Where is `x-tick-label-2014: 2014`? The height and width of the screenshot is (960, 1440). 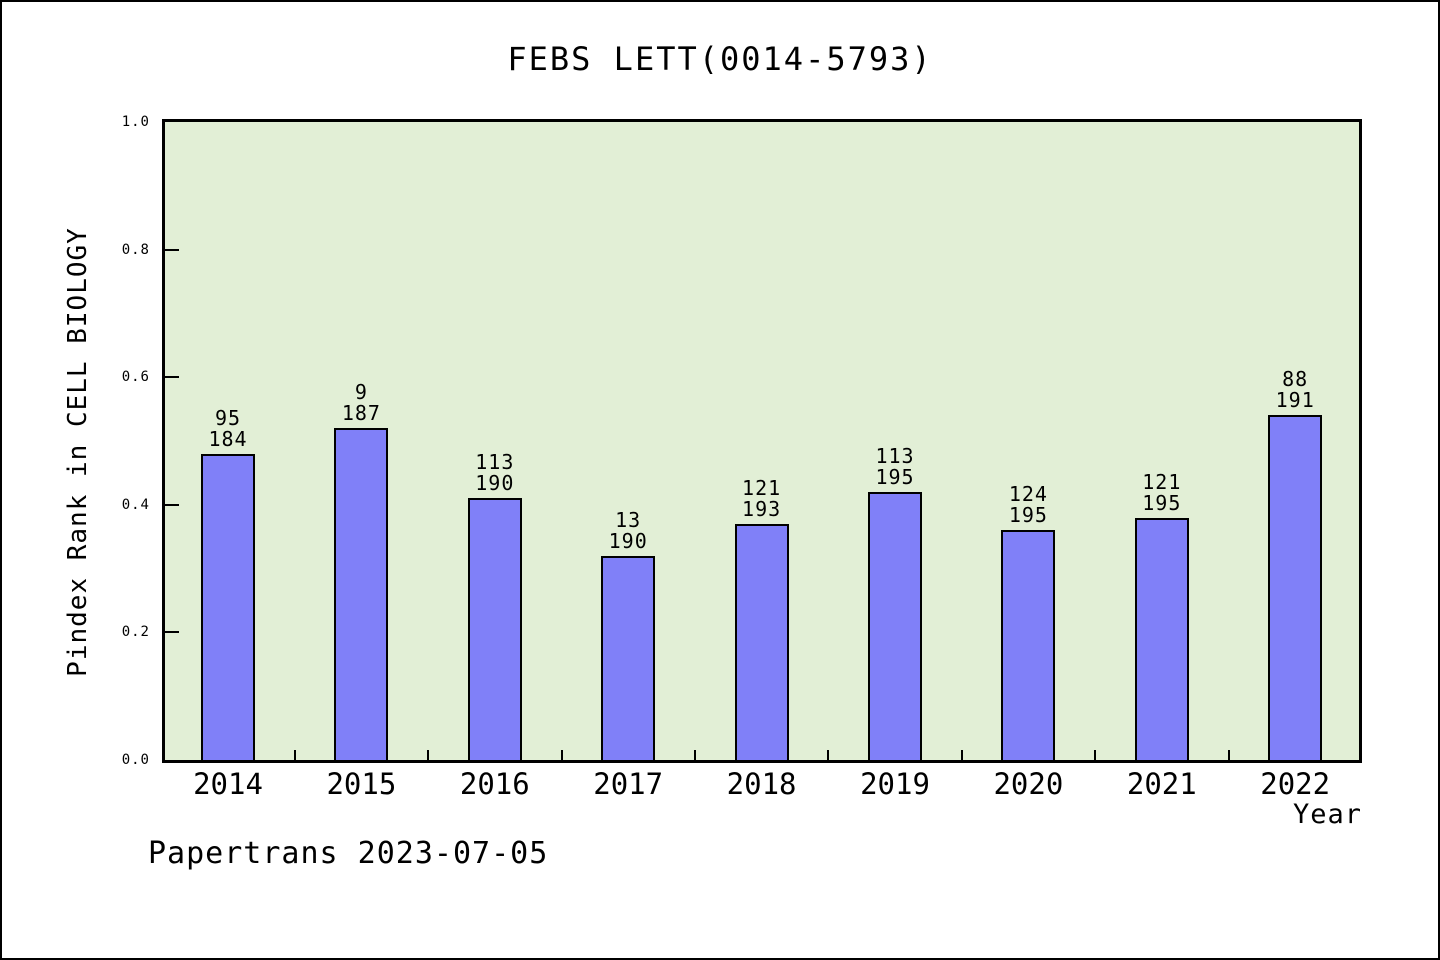 x-tick-label-2014: 2014 is located at coordinates (228, 784).